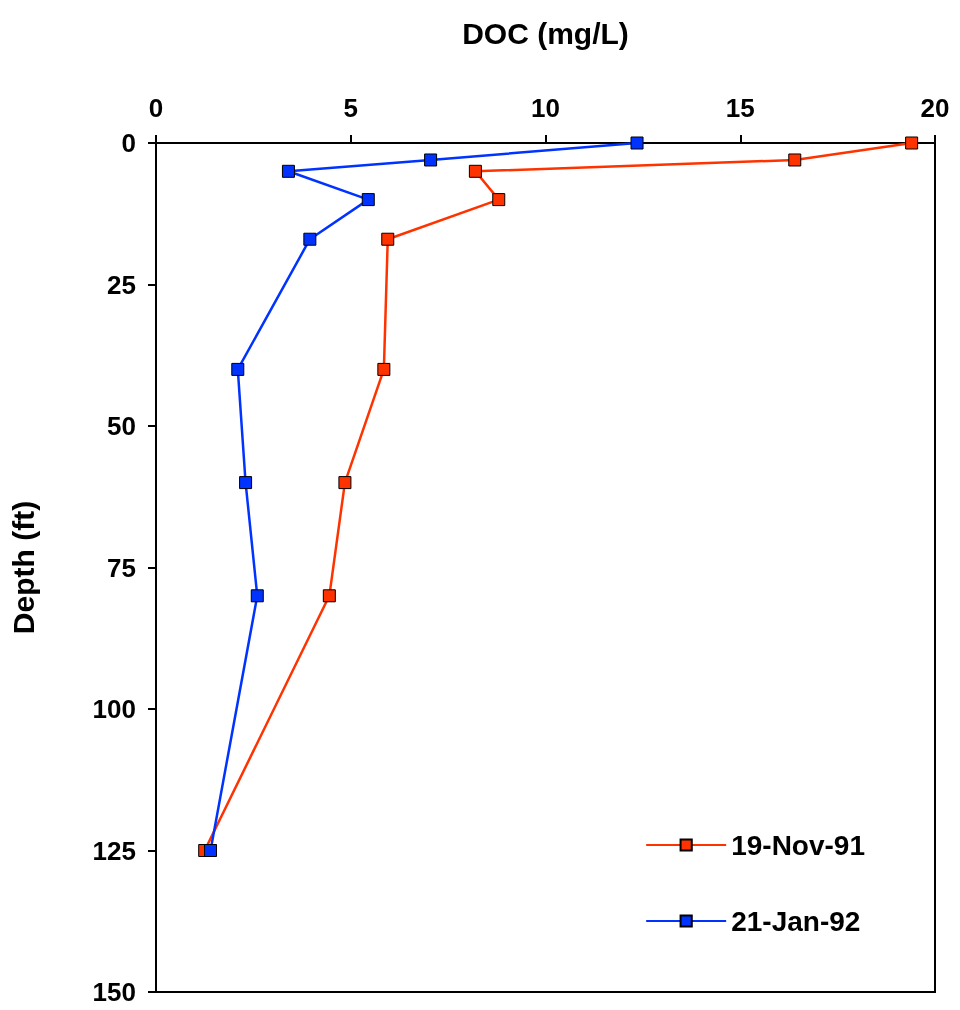 The image size is (960, 1010). What do you see at coordinates (128, 143) in the screenshot?
I see `y-tick-label: 0` at bounding box center [128, 143].